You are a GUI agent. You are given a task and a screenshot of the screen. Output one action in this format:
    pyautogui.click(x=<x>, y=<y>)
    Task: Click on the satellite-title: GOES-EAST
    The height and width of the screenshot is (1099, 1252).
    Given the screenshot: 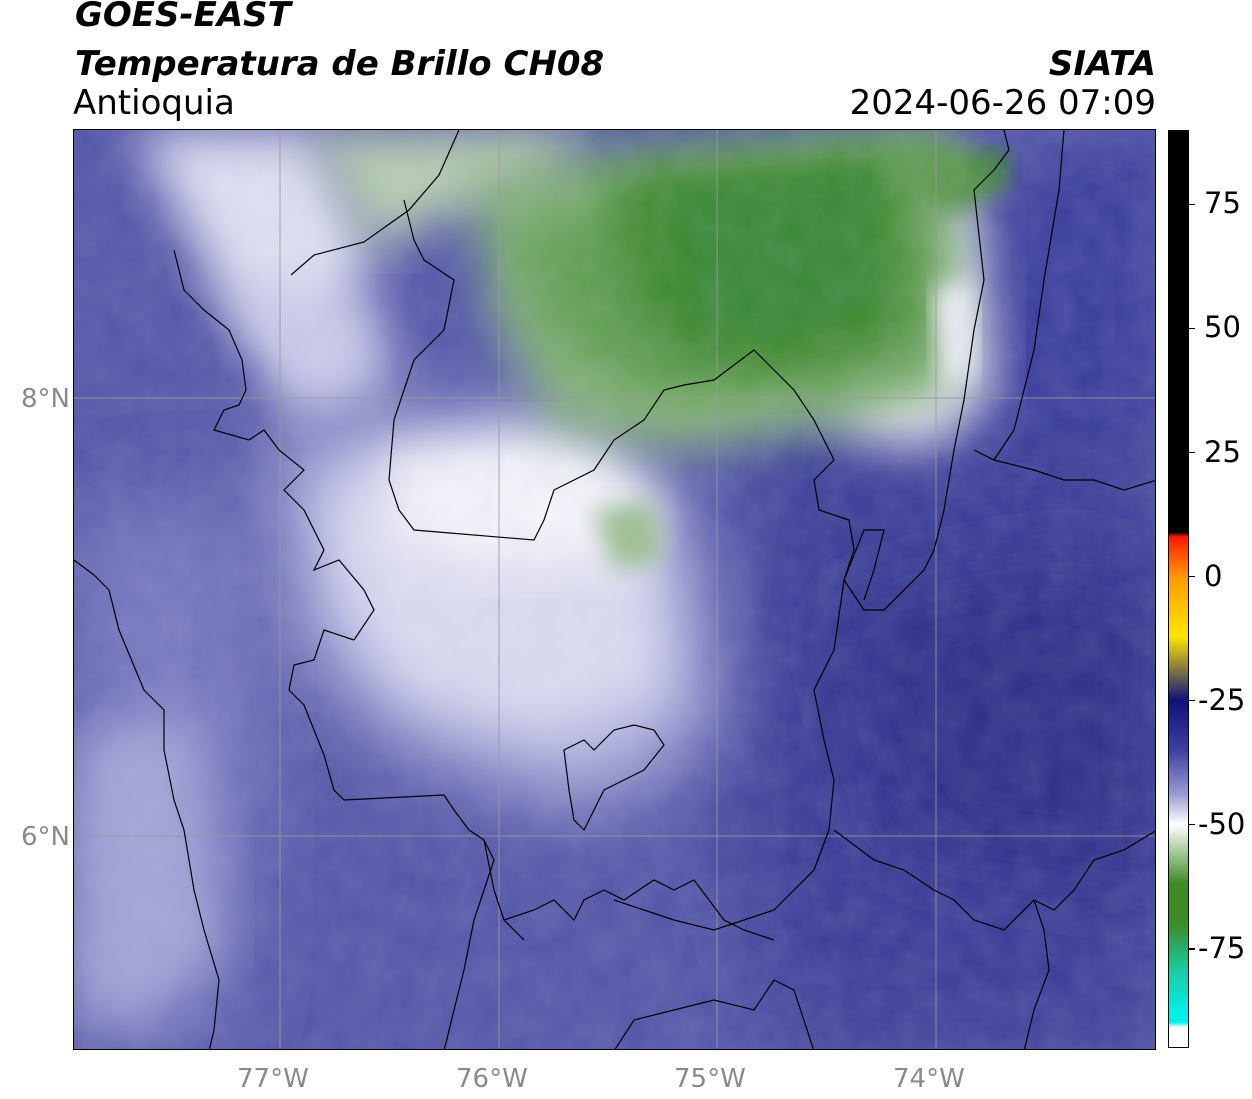 What is the action you would take?
    pyautogui.click(x=183, y=17)
    